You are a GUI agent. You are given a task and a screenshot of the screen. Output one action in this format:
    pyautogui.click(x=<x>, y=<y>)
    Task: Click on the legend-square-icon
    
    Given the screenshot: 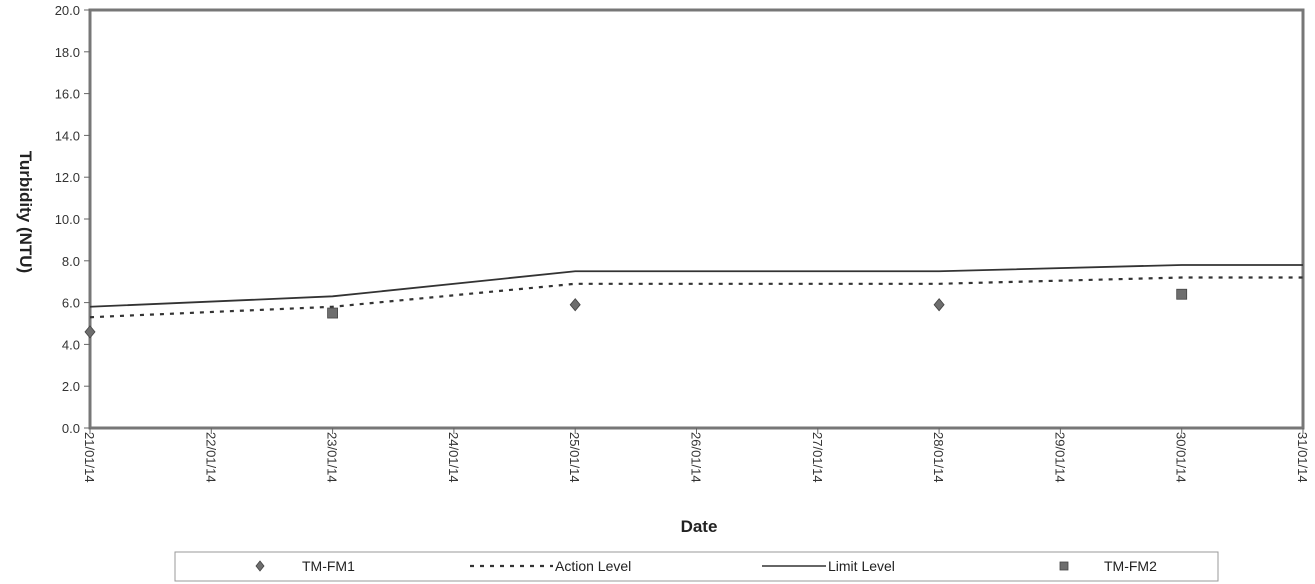 What is the action you would take?
    pyautogui.click(x=1064, y=566)
    